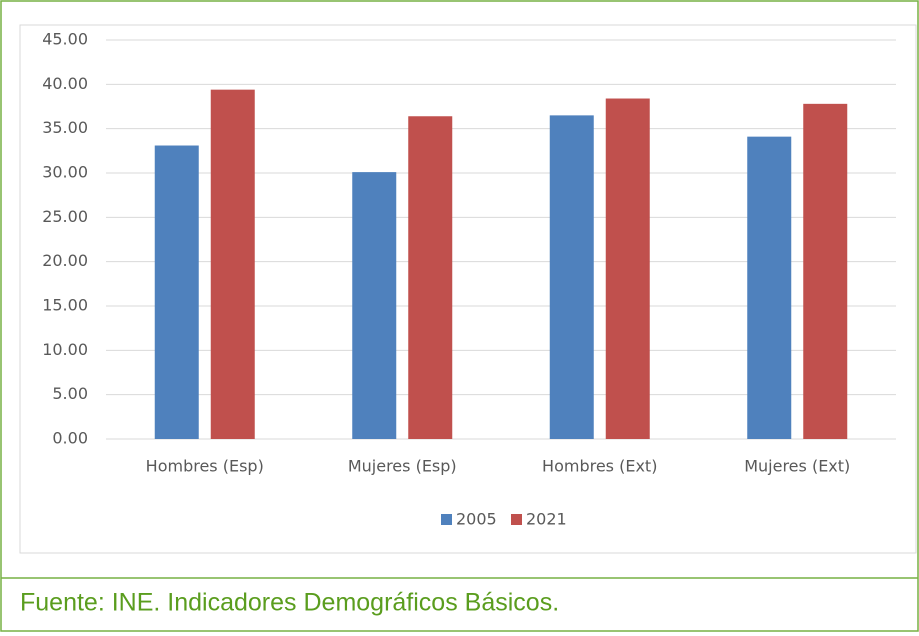 This screenshot has height=636, width=919. I want to click on legend-label: 2005, so click(476, 519).